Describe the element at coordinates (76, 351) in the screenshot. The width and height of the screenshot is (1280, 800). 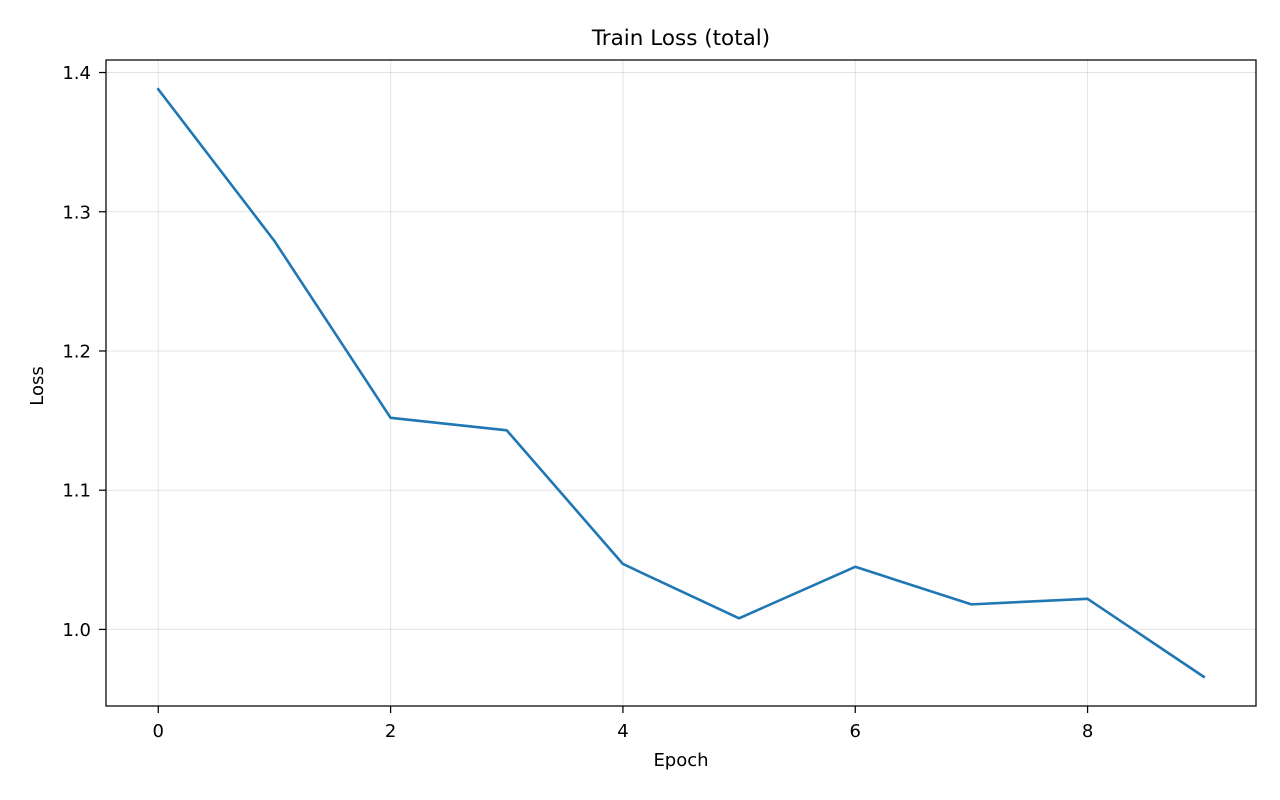
I see `y-tick-label: 1.2` at that location.